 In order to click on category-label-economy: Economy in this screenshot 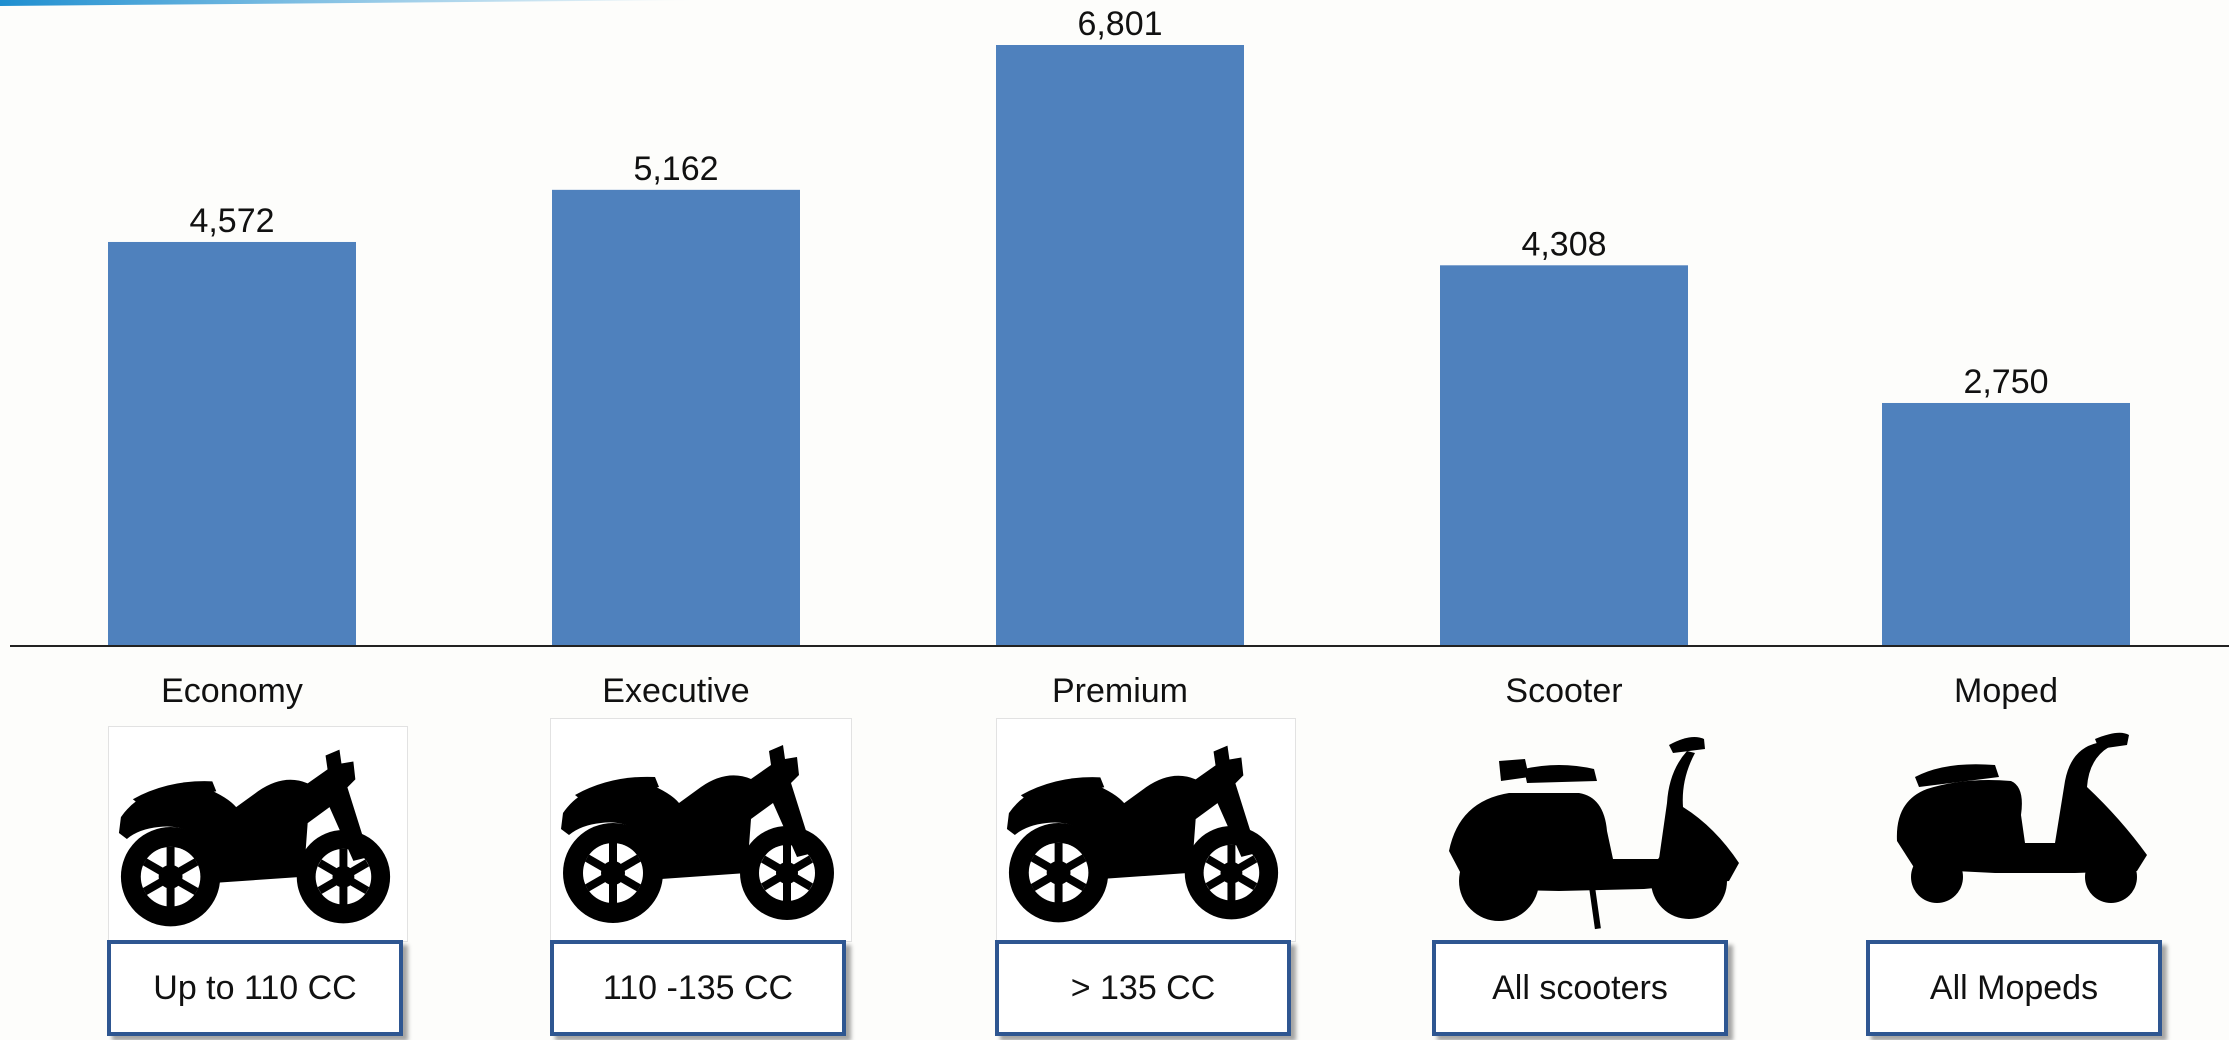, I will do `click(232, 691)`.